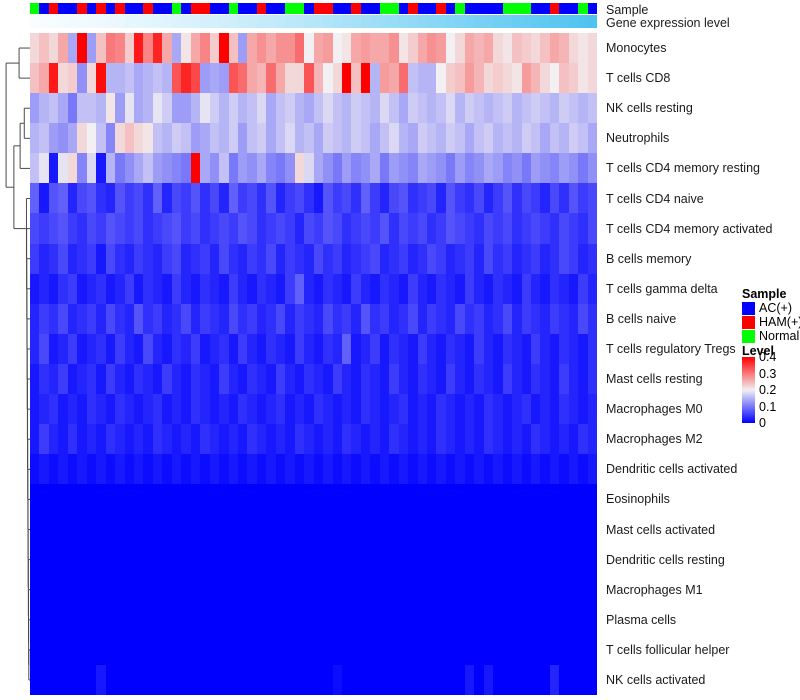 This screenshot has height=700, width=800. What do you see at coordinates (314, 348) in the screenshot?
I see `heatmap-row` at bounding box center [314, 348].